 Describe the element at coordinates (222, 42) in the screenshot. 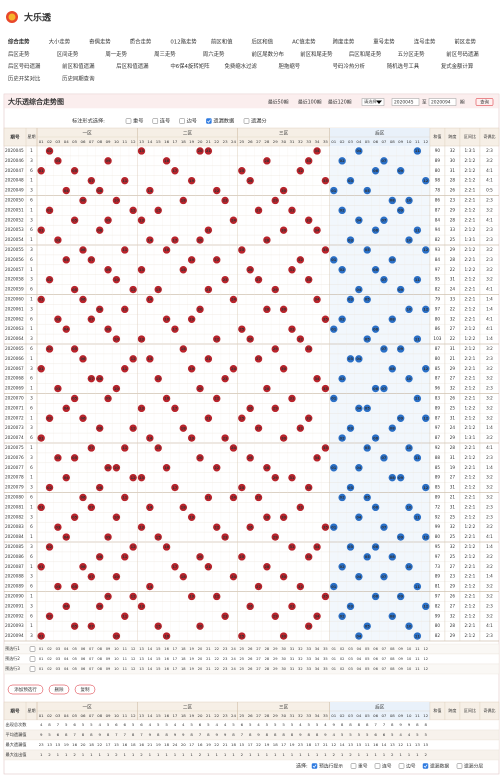

I see `nav-link: 前区和值` at that location.